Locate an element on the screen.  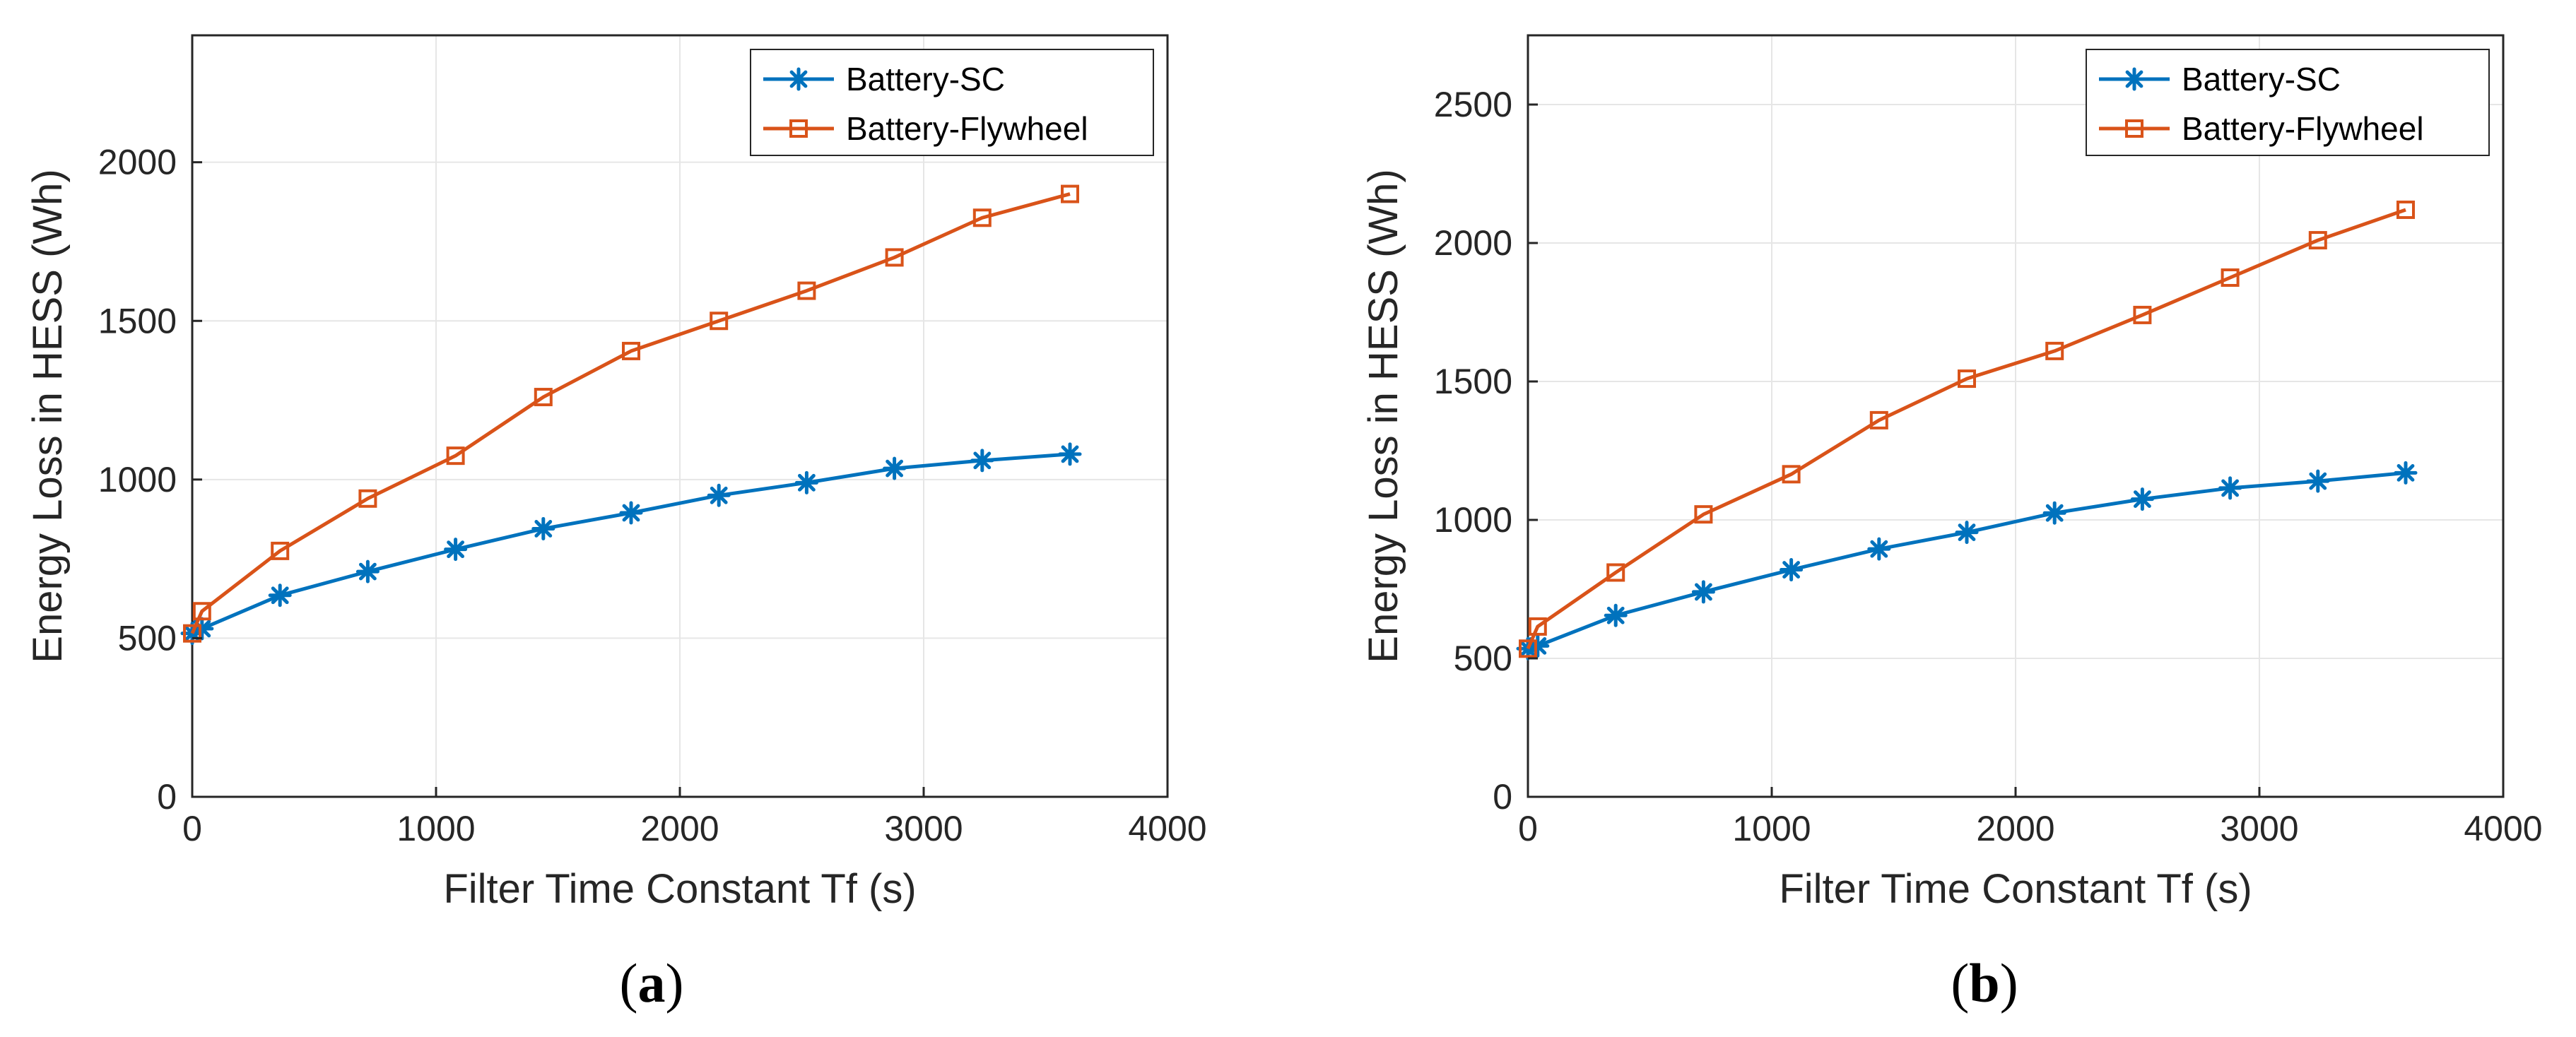
legend-label-battery-flywheel: Battery-Flywheel is located at coordinates (967, 128).